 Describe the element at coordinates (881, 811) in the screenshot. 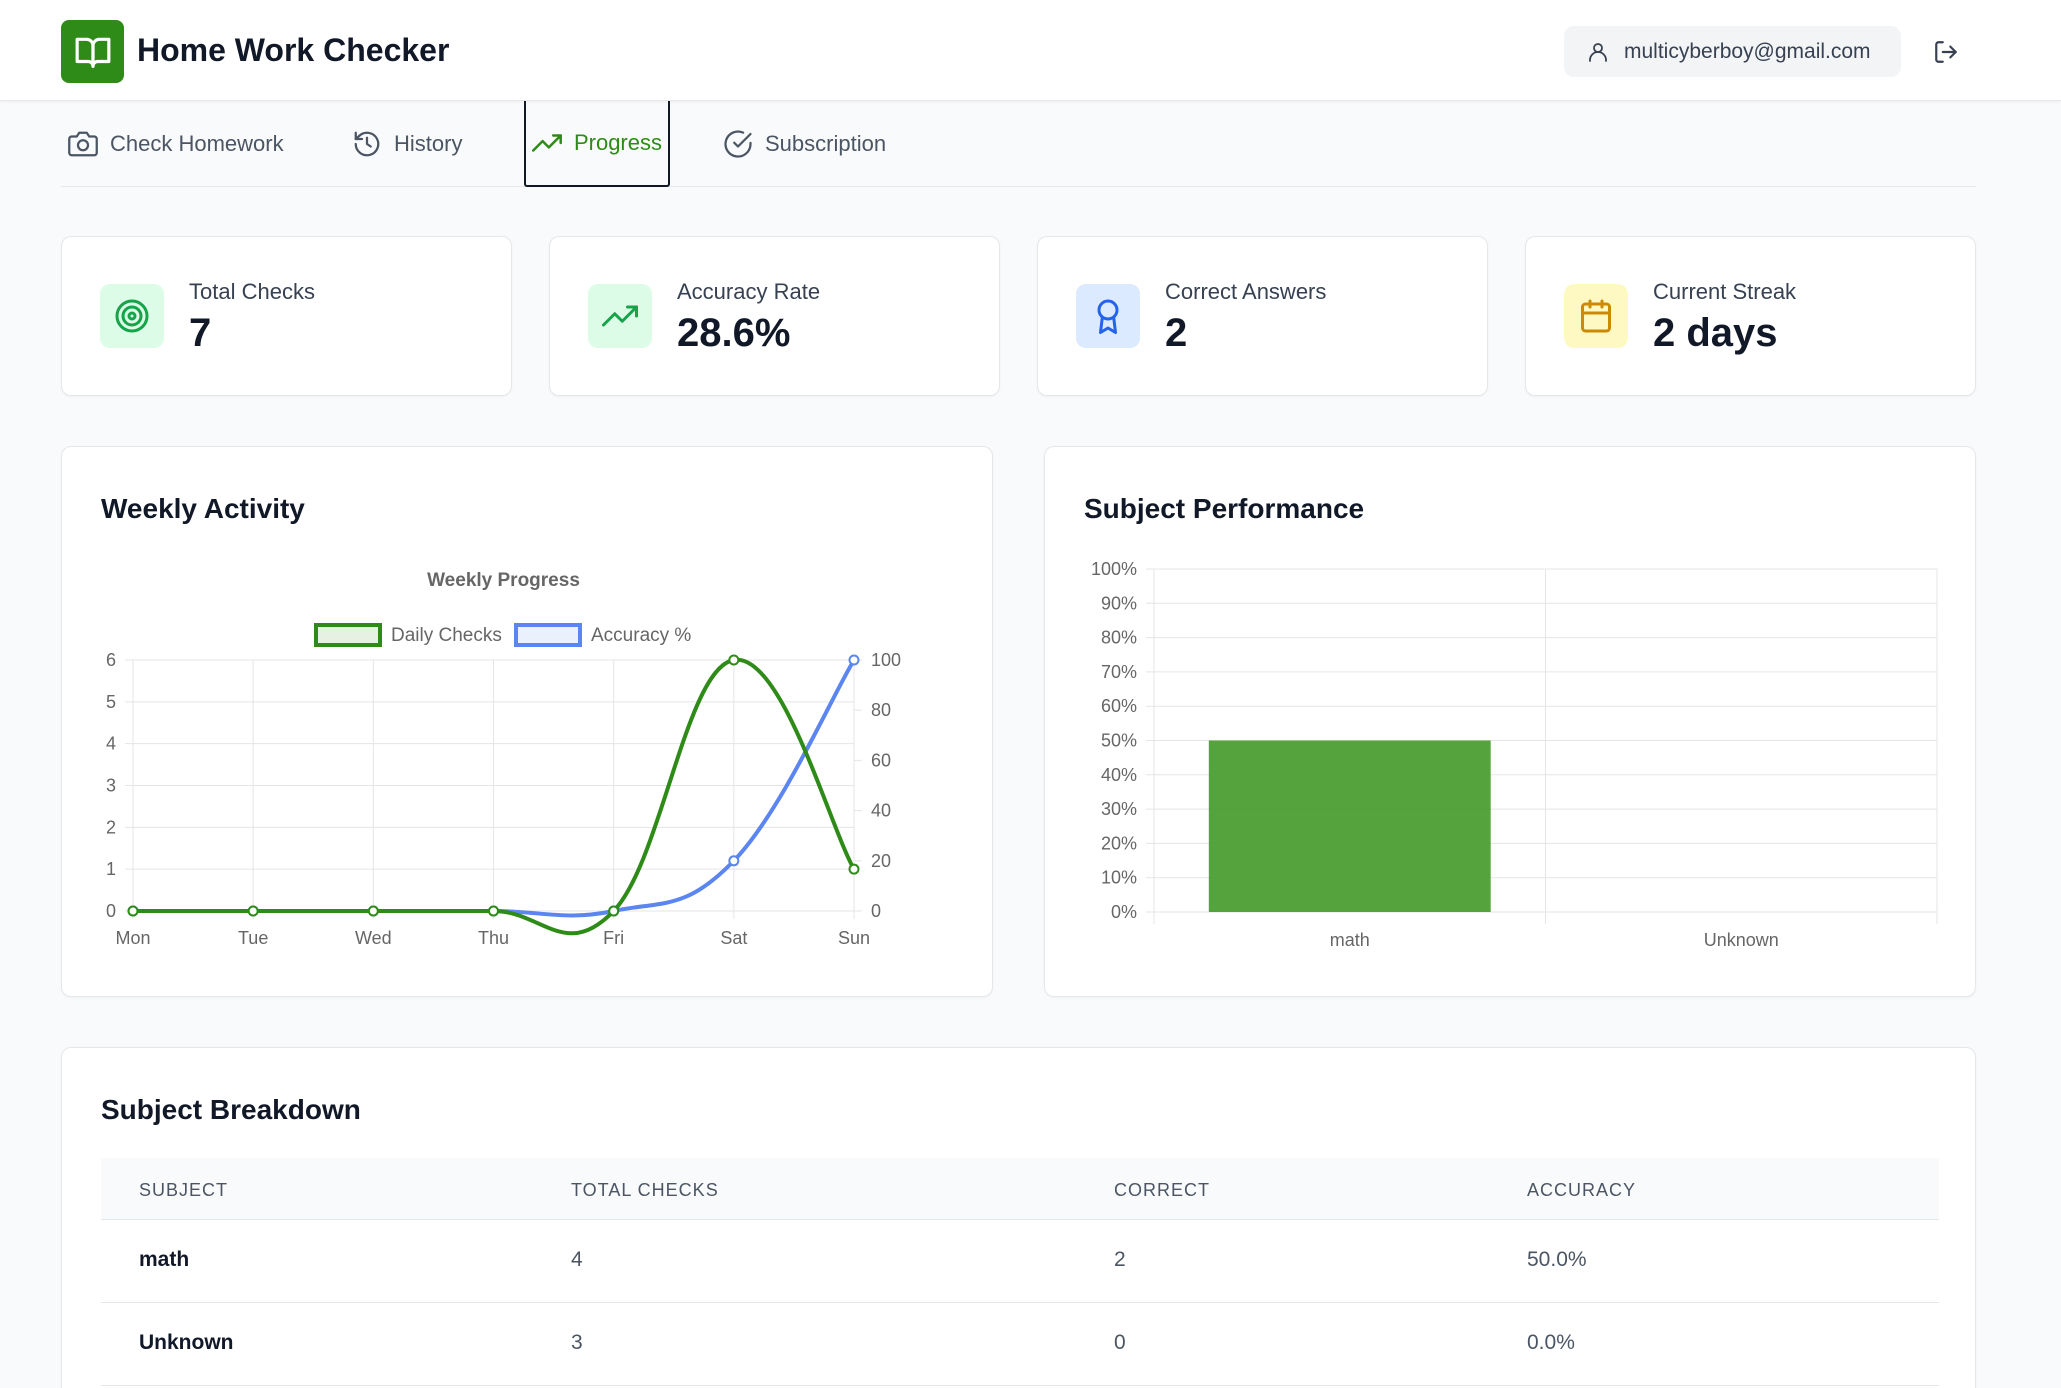

I see `y-right-tick-label: 40` at that location.